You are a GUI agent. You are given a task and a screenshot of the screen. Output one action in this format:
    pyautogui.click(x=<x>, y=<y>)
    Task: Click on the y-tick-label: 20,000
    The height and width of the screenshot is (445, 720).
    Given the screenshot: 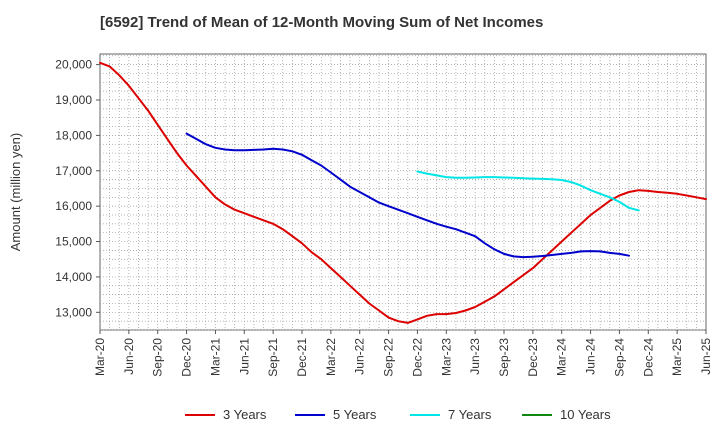 What is the action you would take?
    pyautogui.click(x=73, y=65)
    